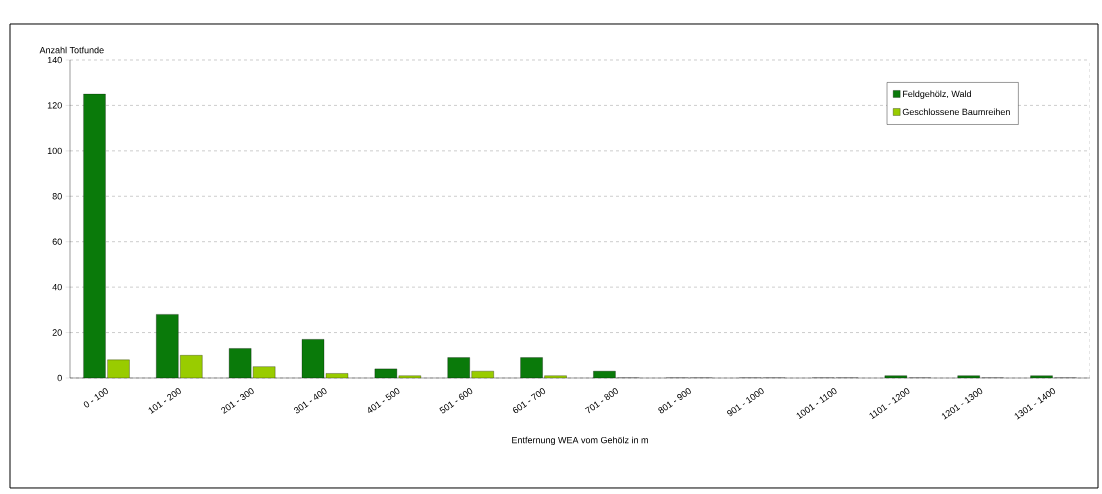 The width and height of the screenshot is (1102, 494). Describe the element at coordinates (57, 241) in the screenshot. I see `y-tick-label: 60` at that location.